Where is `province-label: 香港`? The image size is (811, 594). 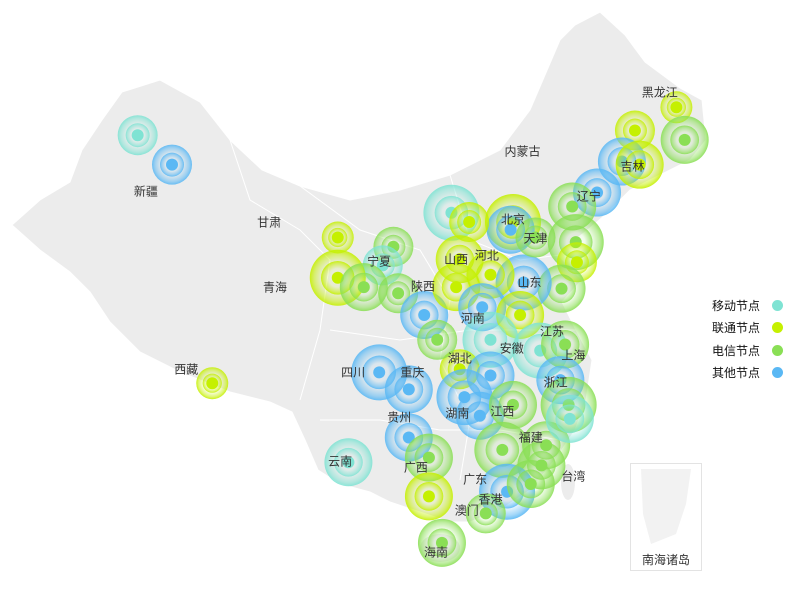
province-label: 香港 is located at coordinates (490, 499).